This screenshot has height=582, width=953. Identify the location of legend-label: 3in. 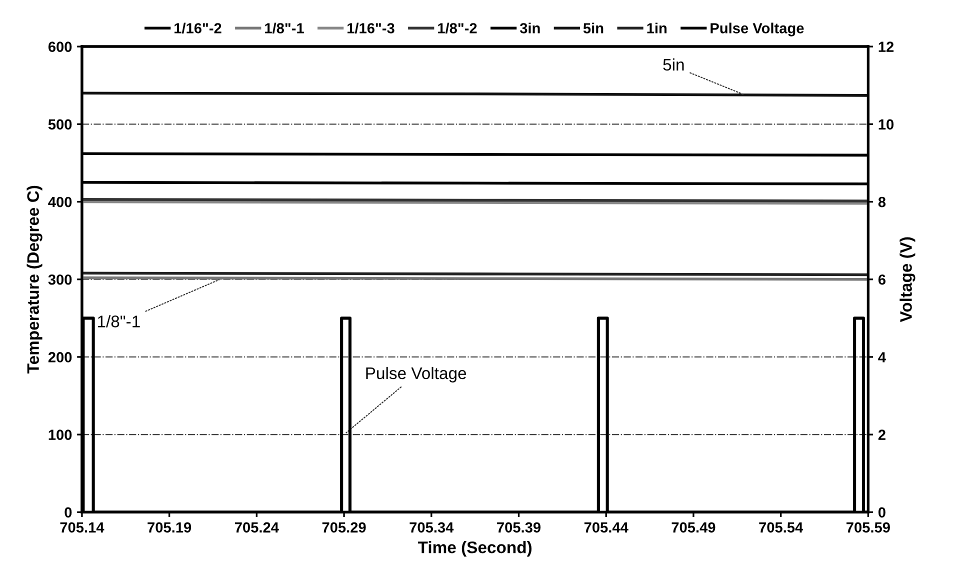
(530, 28).